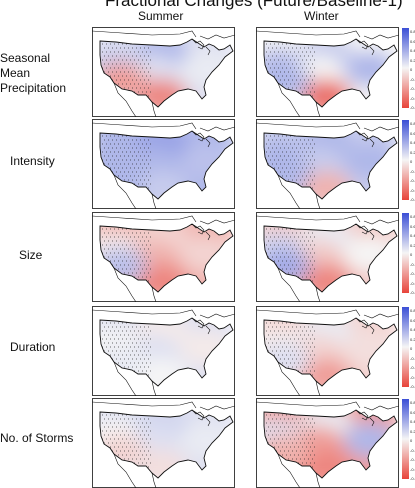  Describe the element at coordinates (254, 5) in the screenshot. I see `figure-title: Fractional Changes (Future/Baseline-1)` at that location.